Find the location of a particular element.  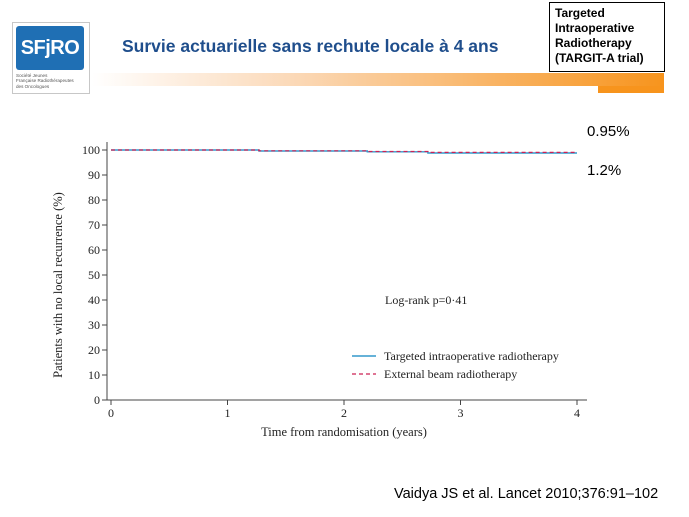

y-tick-label: 80 is located at coordinates (94, 200).